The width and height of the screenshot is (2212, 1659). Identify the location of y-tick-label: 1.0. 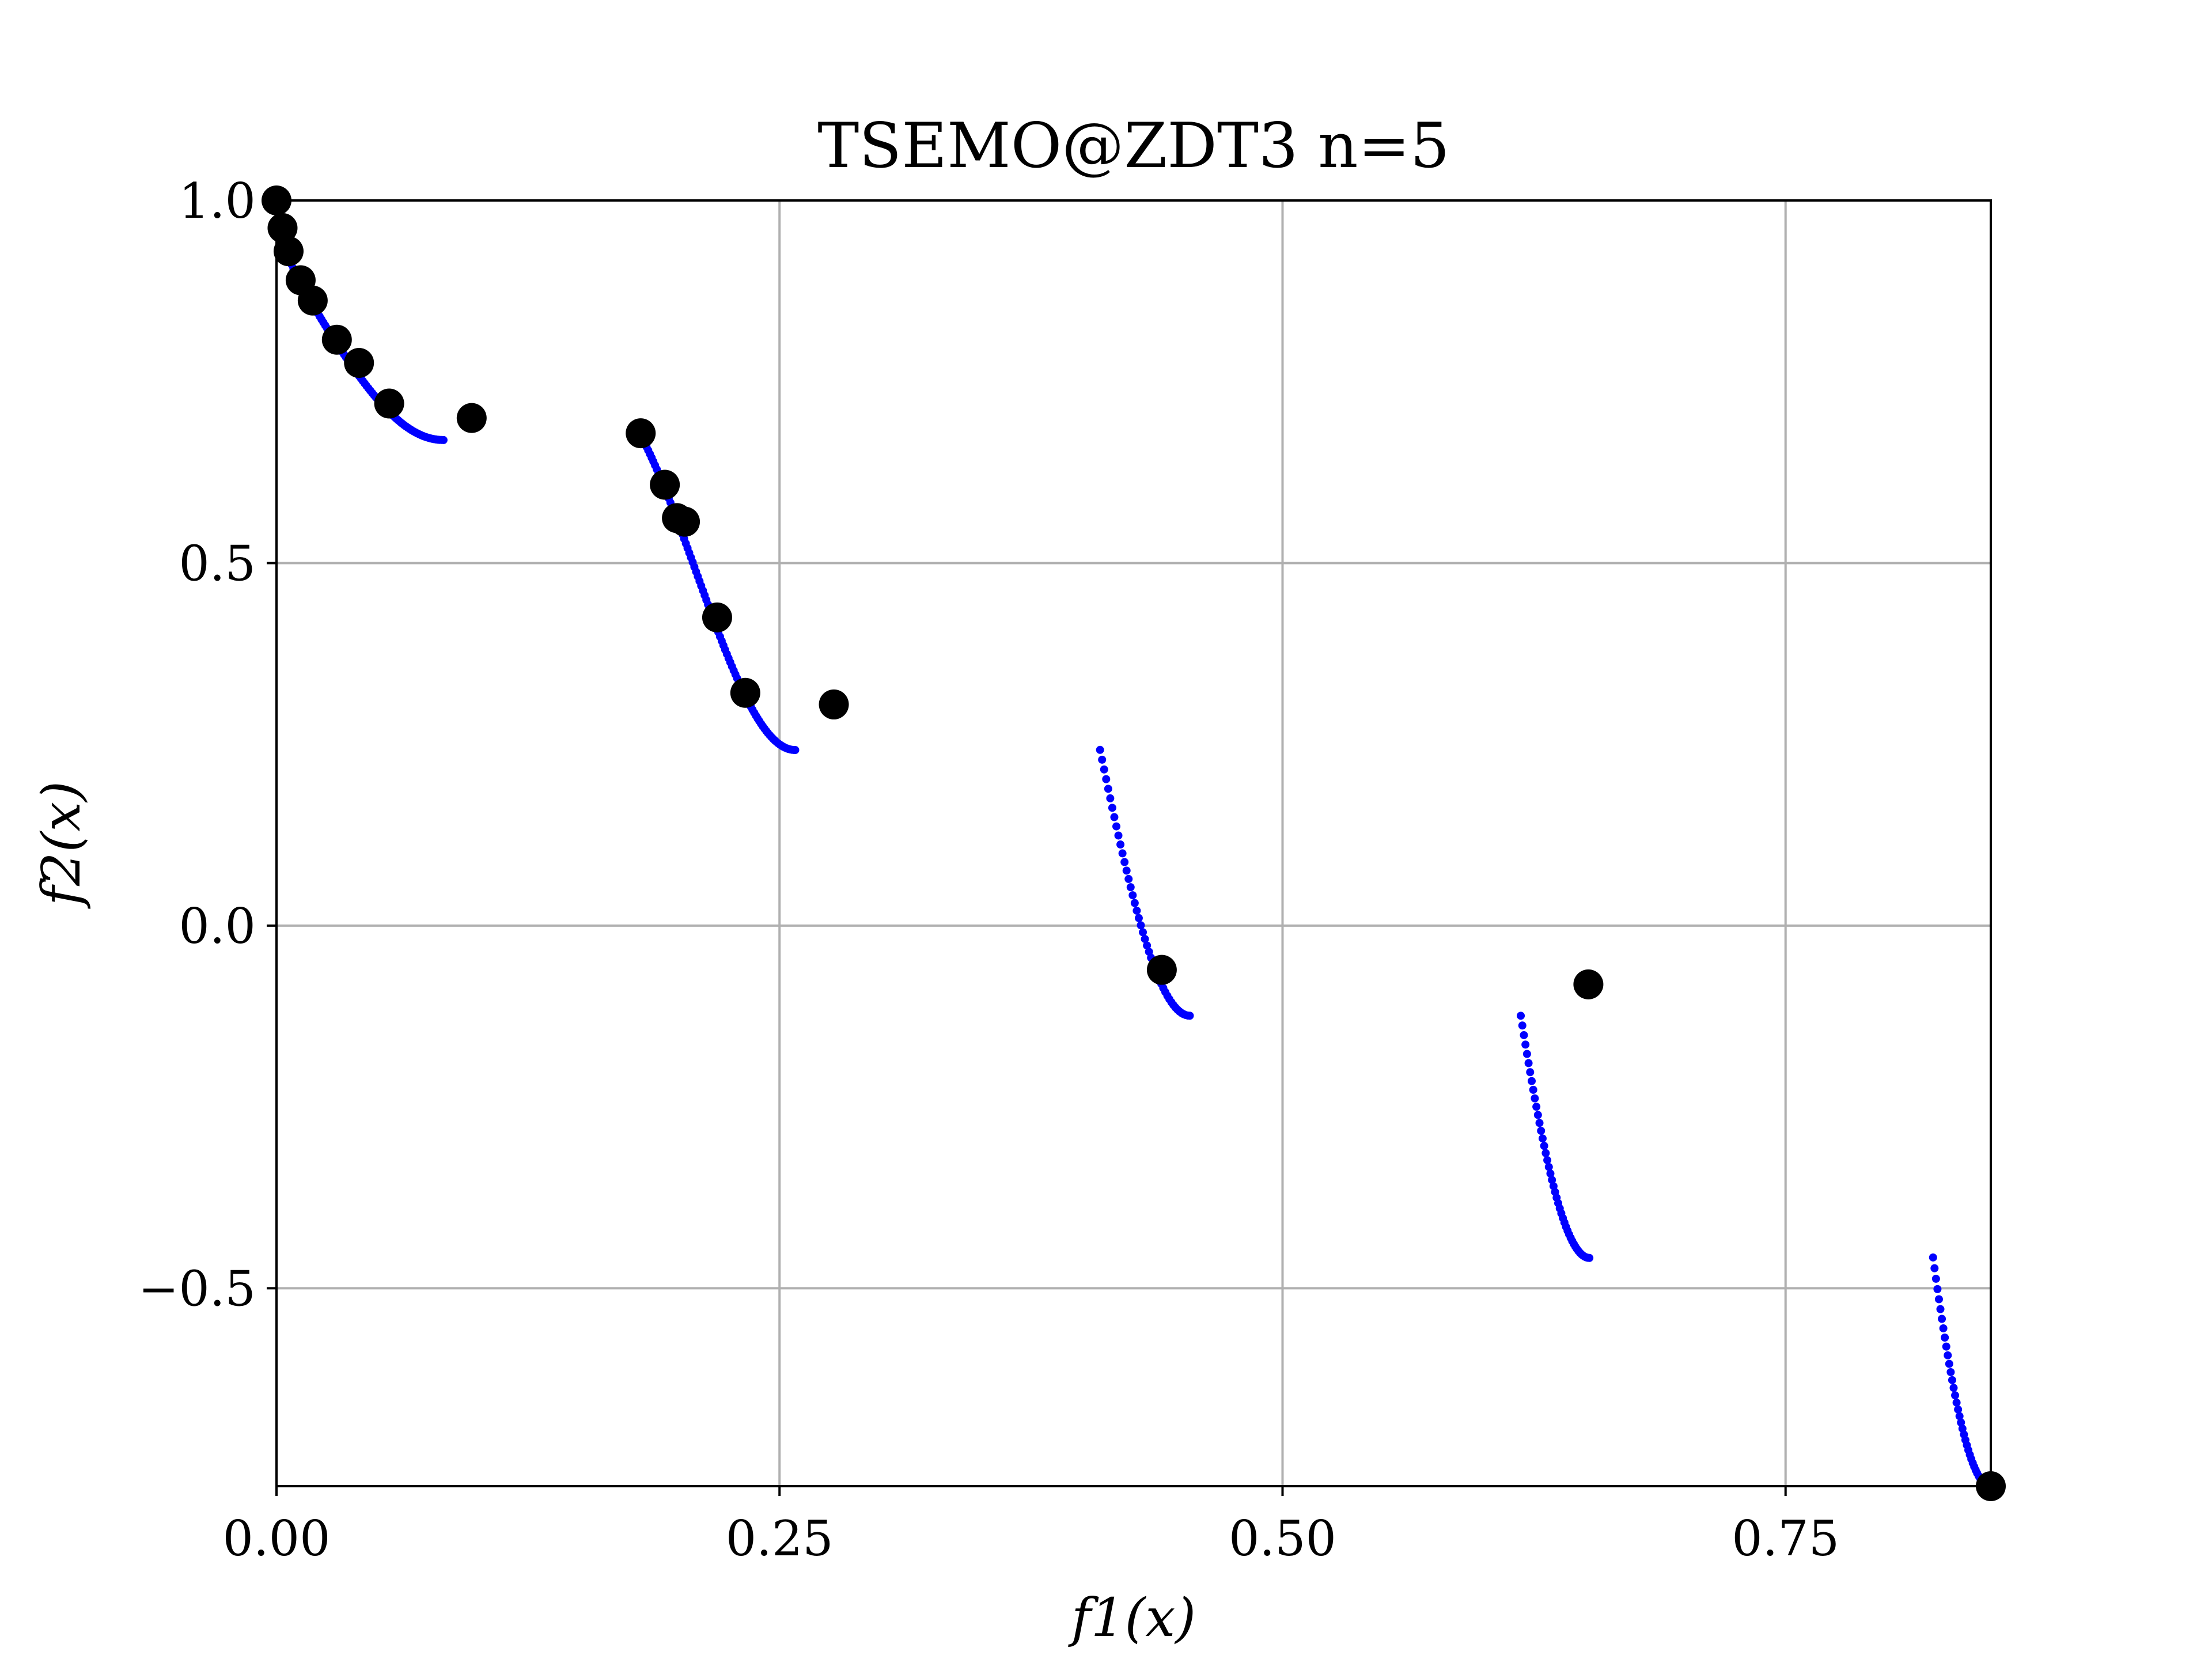
(217, 201).